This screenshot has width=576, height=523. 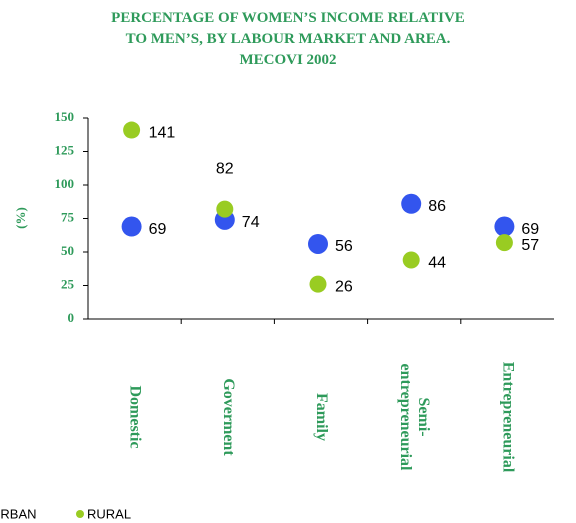 What do you see at coordinates (288, 60) in the screenshot?
I see `title-line: MECOVI 2002` at bounding box center [288, 60].